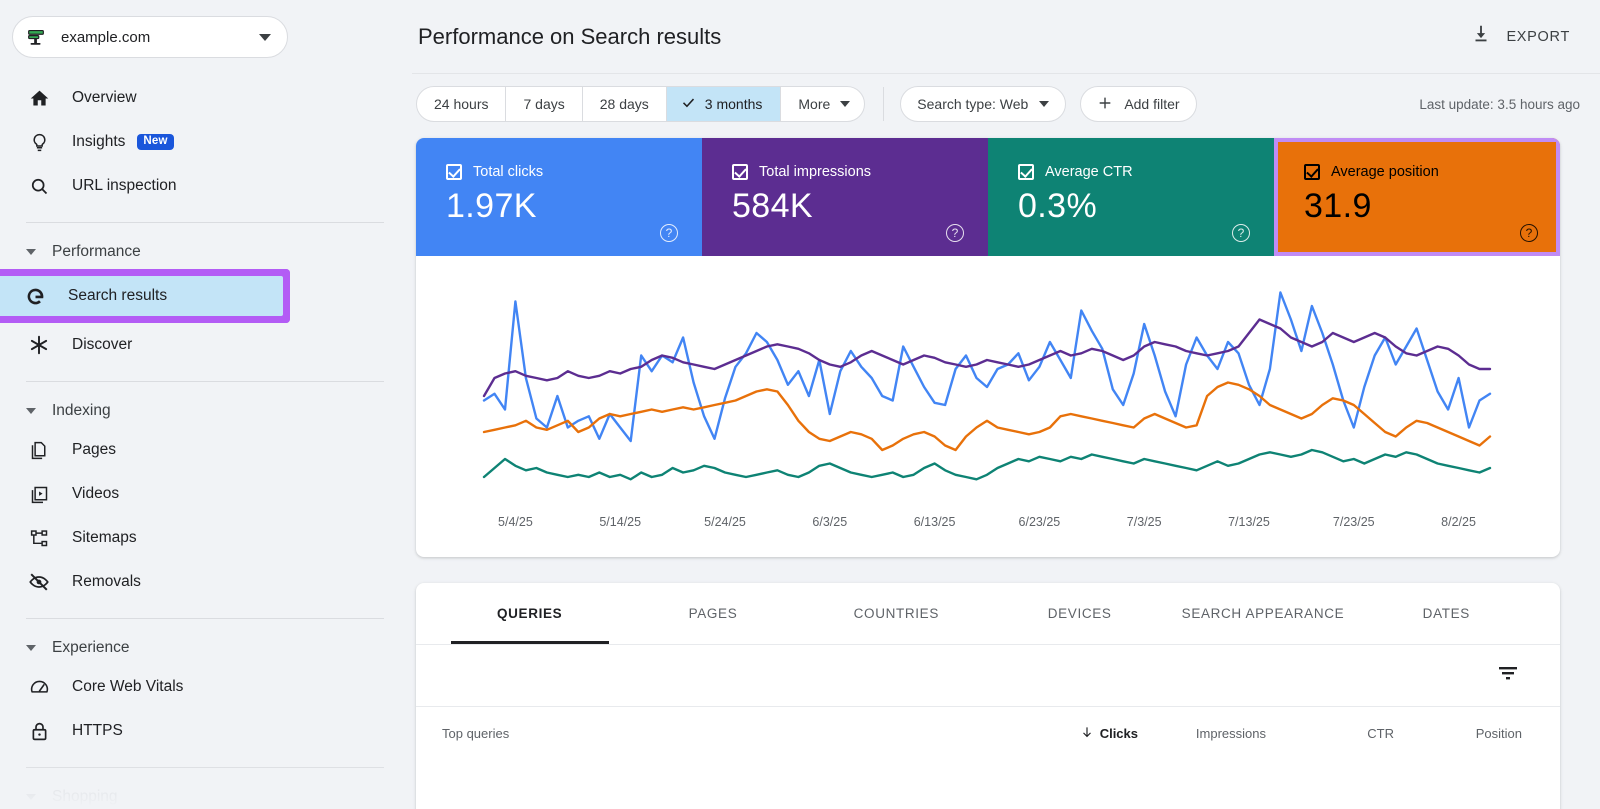 This screenshot has width=1600, height=809. I want to click on sidebar-group-label: Indexing, so click(81, 410).